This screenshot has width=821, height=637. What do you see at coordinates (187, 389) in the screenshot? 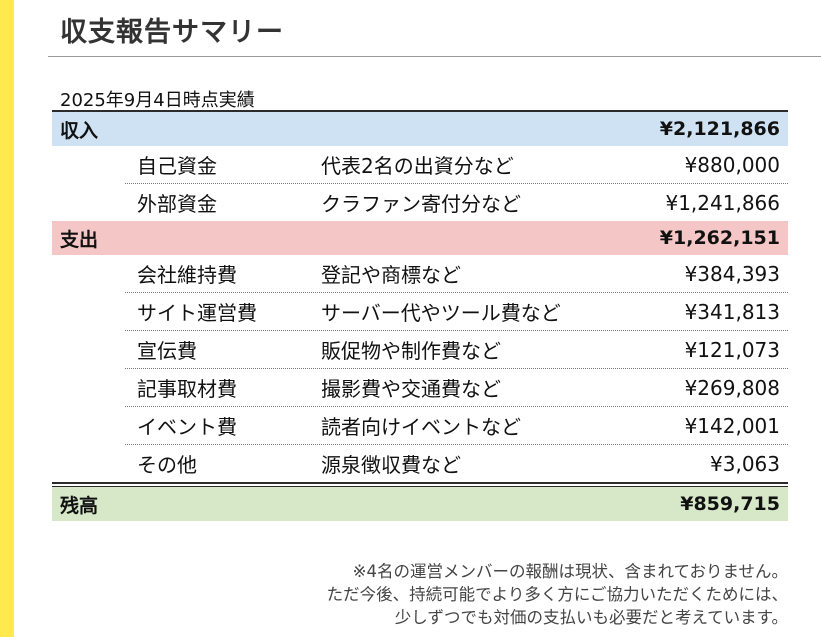
I see `item-name: 記事取材費` at bounding box center [187, 389].